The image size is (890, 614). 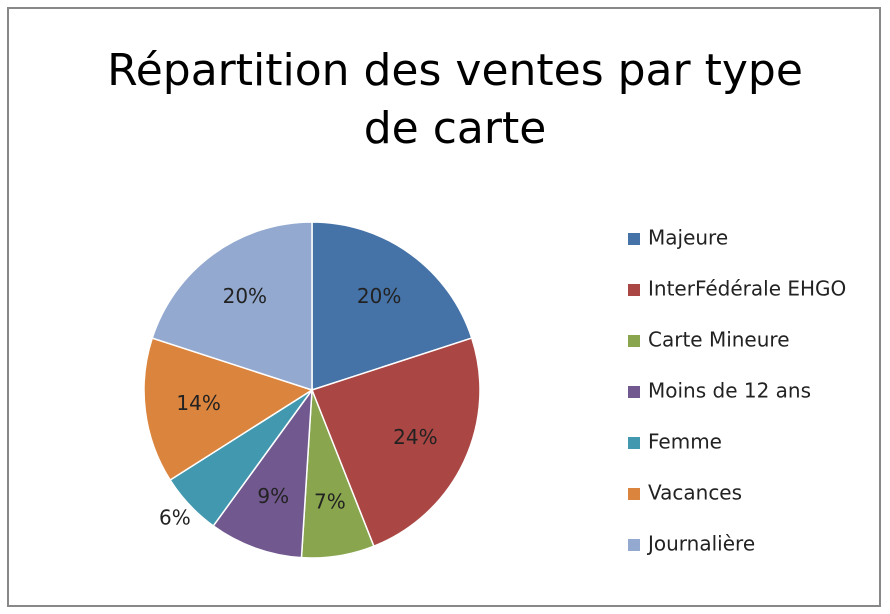 What do you see at coordinates (685, 442) in the screenshot?
I see `legend-label: Femme` at bounding box center [685, 442].